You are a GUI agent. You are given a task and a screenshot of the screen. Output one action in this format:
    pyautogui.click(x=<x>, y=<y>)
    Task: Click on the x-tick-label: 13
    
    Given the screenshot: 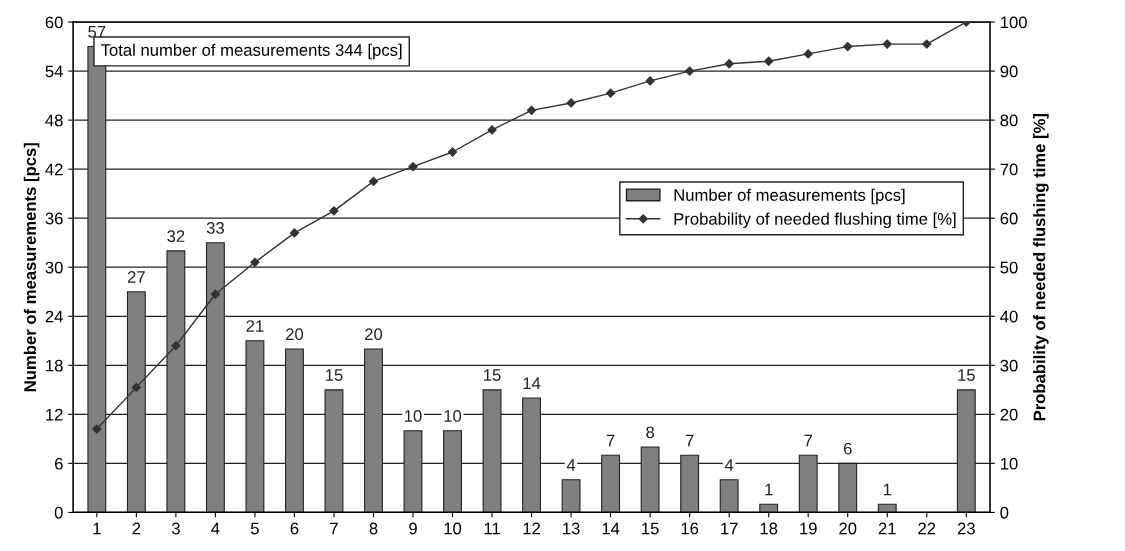 What is the action you would take?
    pyautogui.click(x=571, y=528)
    